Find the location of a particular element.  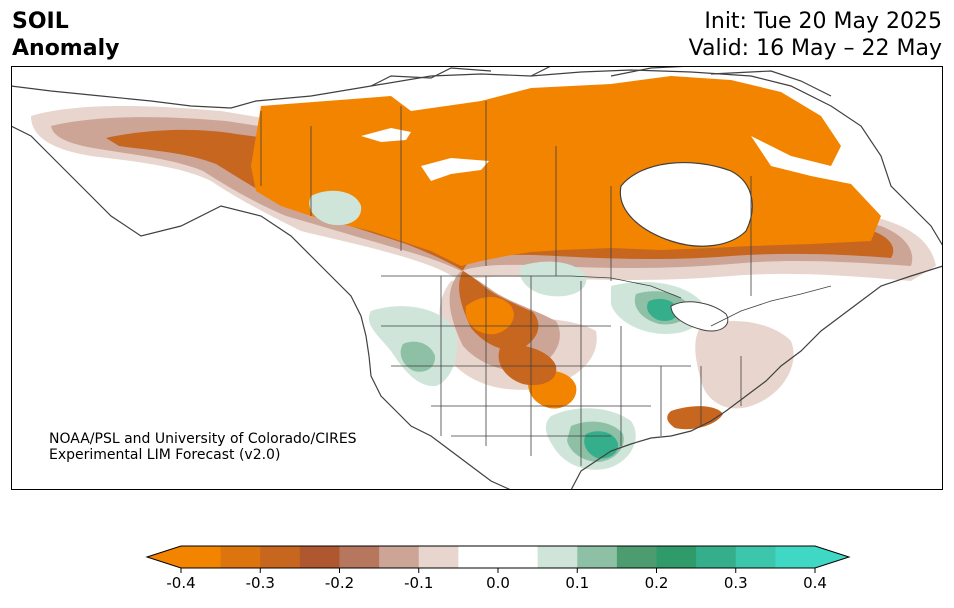

colorbar: -0.4 -0.3 -0.2 -0.1 0.0 0.1 0.2 0.3 0.4 is located at coordinates (498, 568).